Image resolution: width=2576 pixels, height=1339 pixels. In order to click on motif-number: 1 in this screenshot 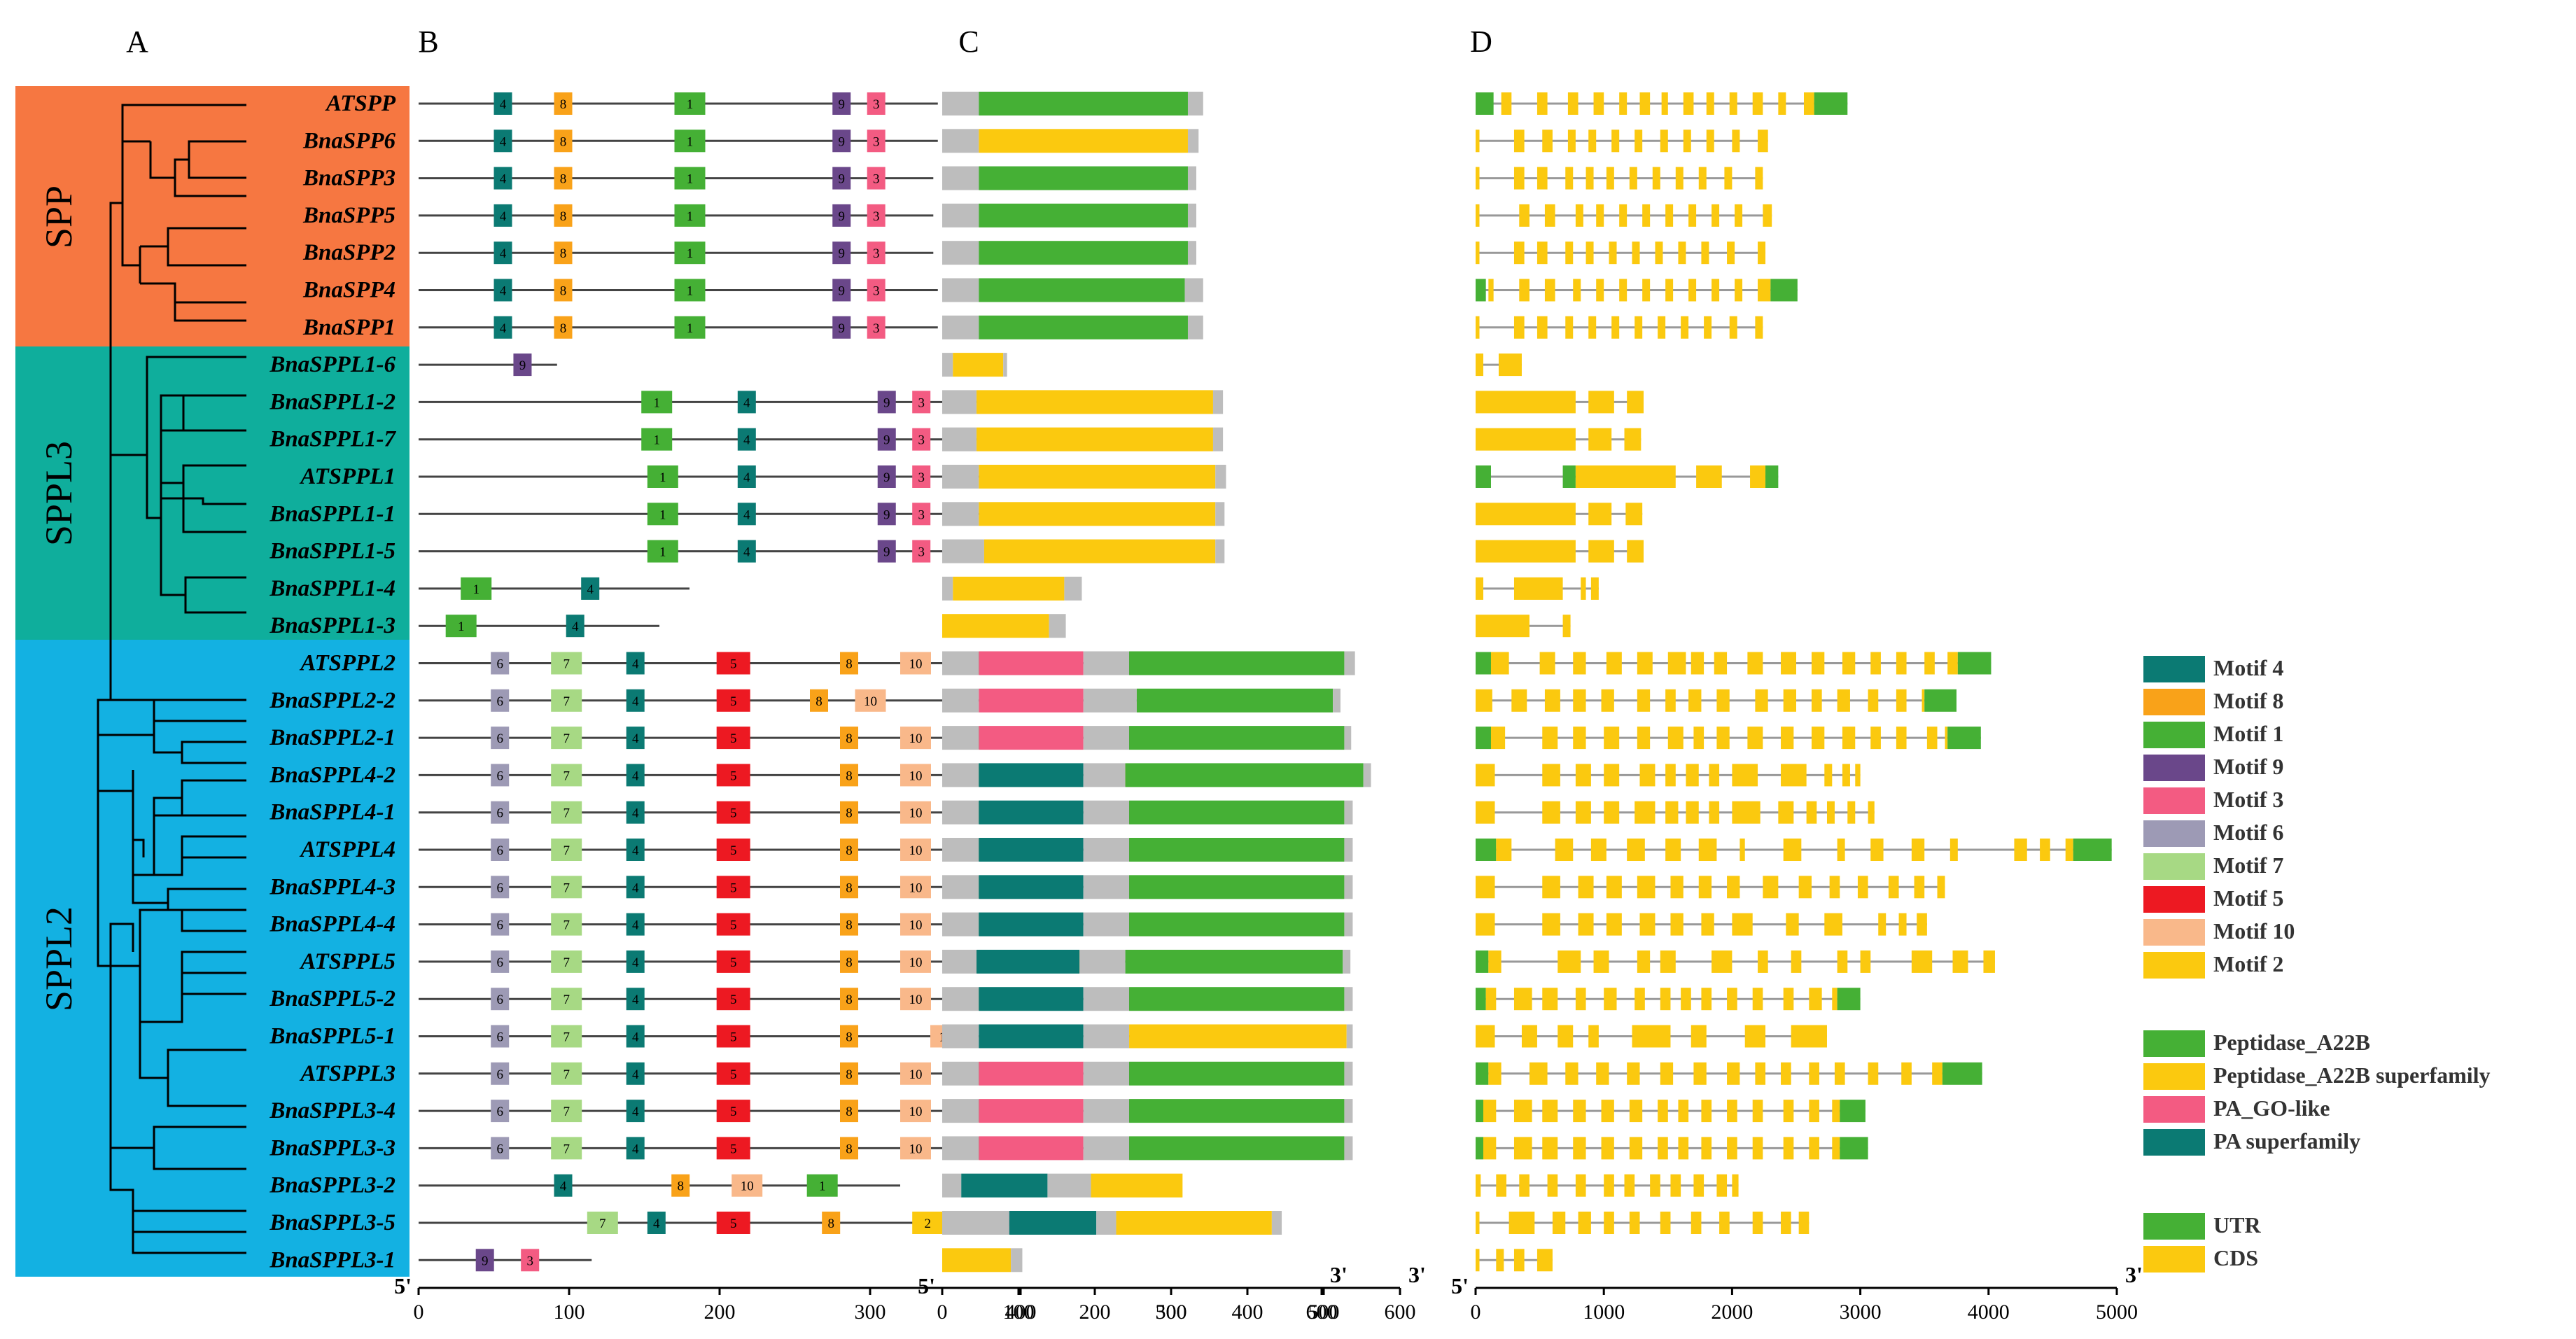, I will do `click(662, 514)`.